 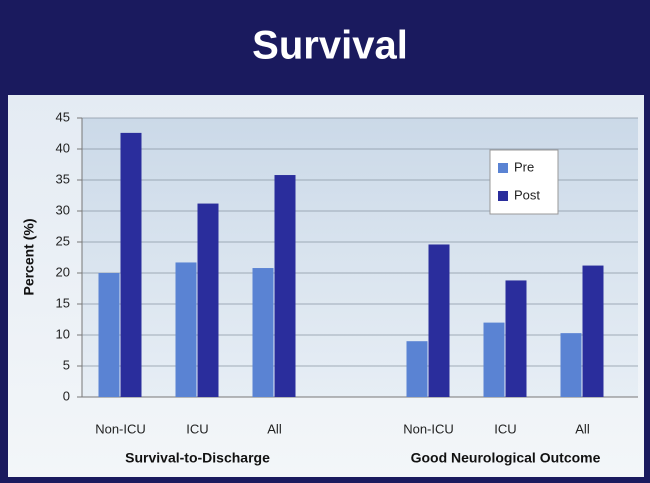 What do you see at coordinates (63, 147) in the screenshot?
I see `y-tick-label: 40` at bounding box center [63, 147].